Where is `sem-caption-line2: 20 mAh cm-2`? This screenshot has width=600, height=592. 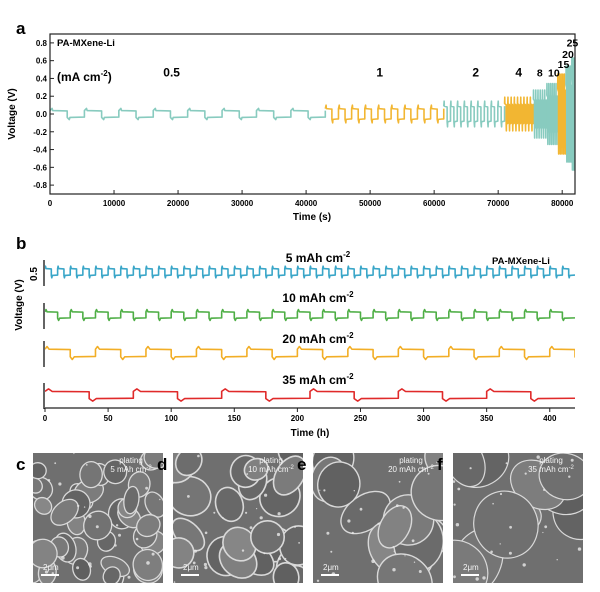
sem-caption-line2: 20 mAh cm-2 is located at coordinates (411, 469).